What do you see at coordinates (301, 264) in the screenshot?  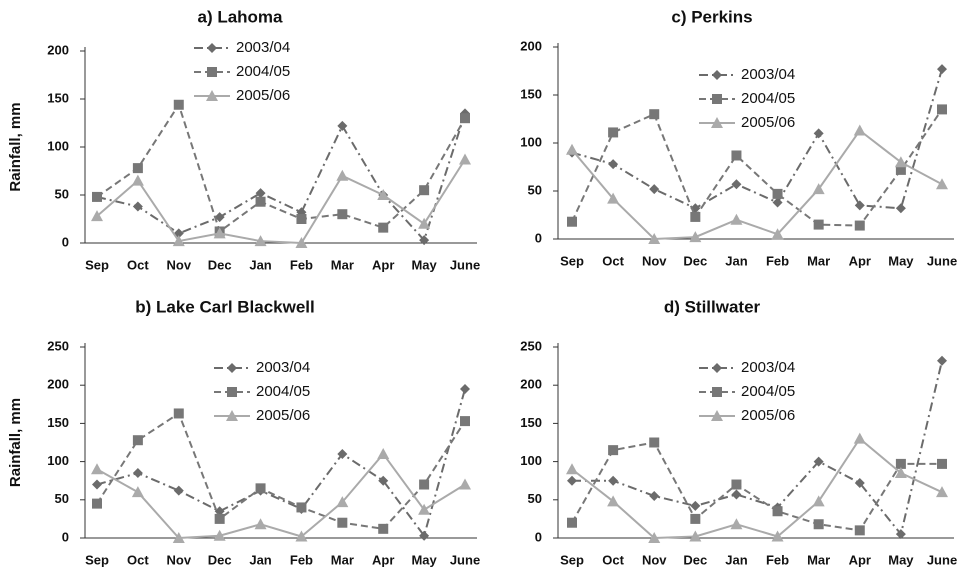 I see `x-tick-label: Feb` at bounding box center [301, 264].